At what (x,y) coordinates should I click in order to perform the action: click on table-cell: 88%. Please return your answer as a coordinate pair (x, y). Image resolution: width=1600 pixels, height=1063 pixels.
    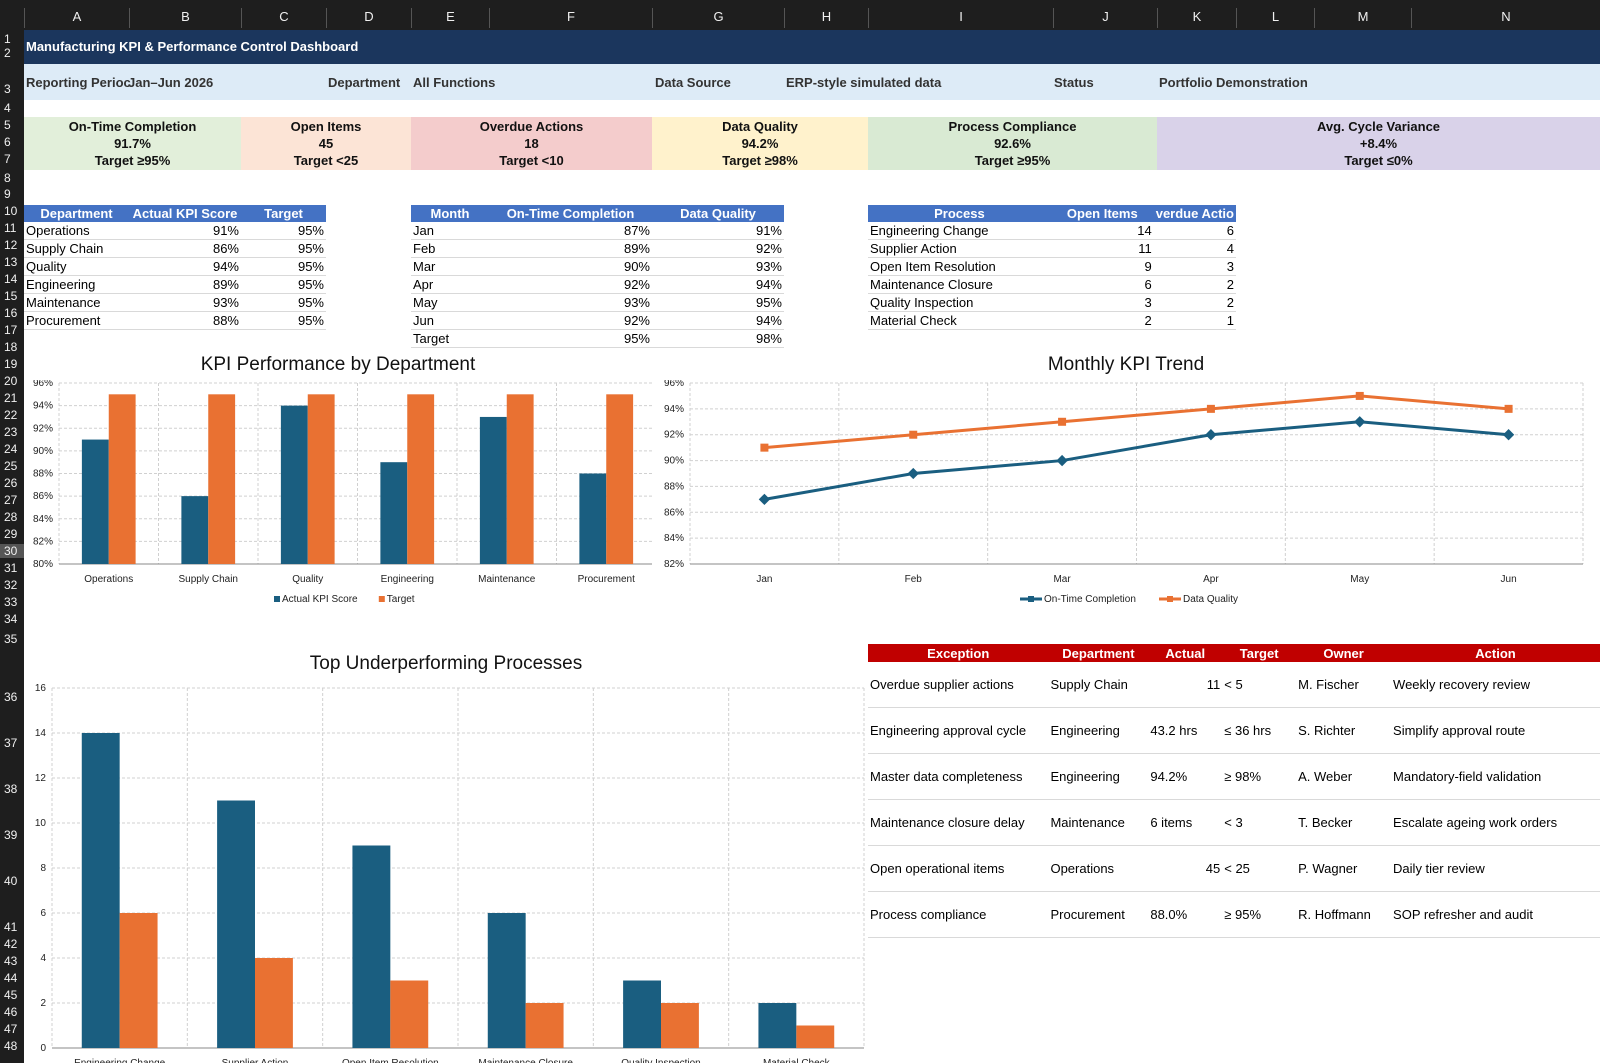
    Looking at the image, I should click on (185, 320).